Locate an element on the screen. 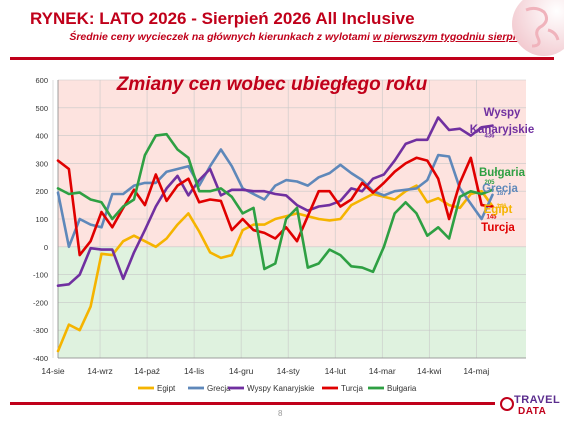 This screenshot has height=423, width=564. y-tick-label: -200 is located at coordinates (40, 302).